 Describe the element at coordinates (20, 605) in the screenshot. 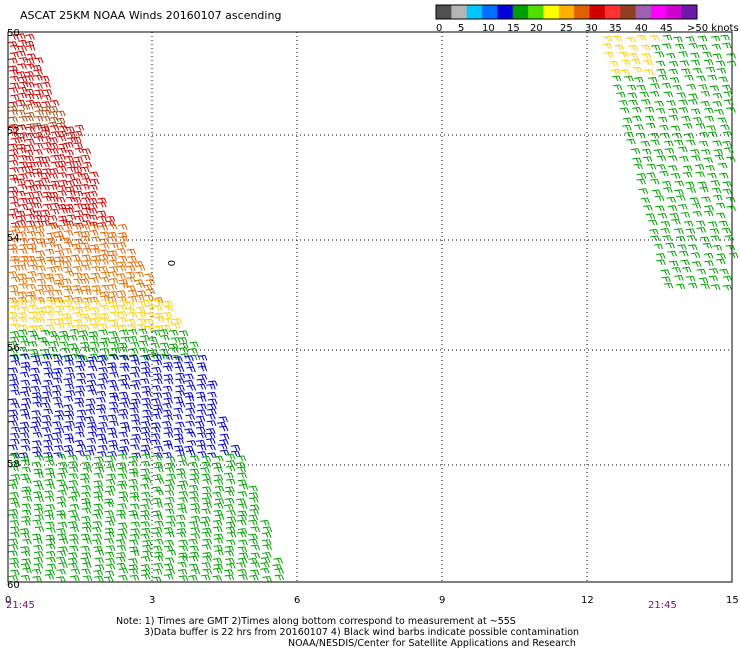

I see `time-left: 21:45` at that location.